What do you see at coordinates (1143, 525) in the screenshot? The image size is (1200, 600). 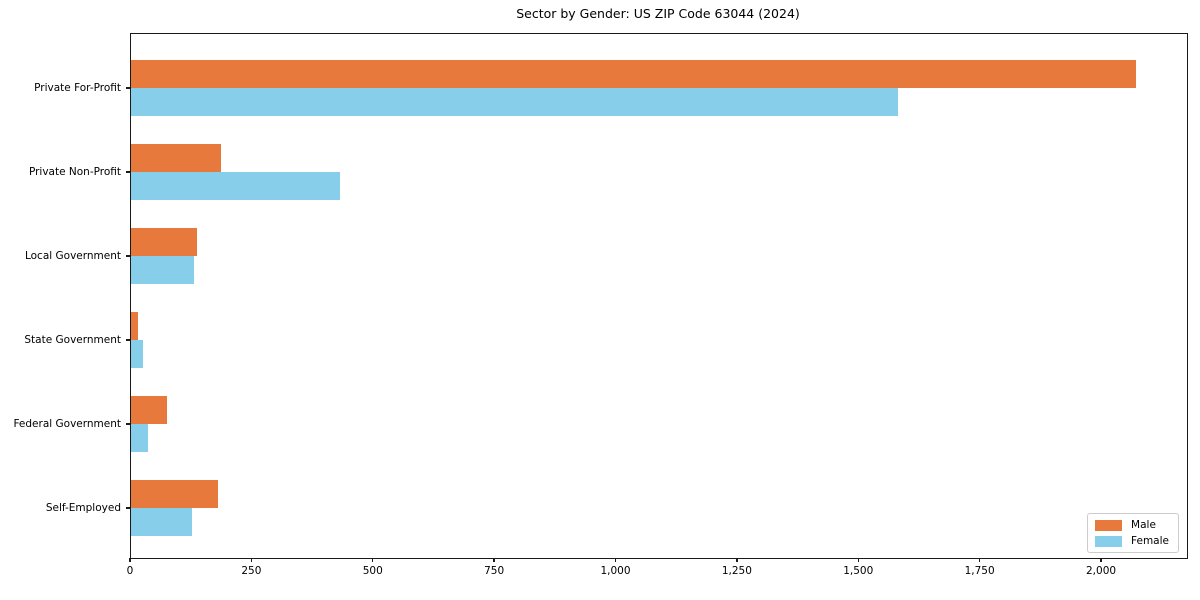 I see `legend-label-male: Male` at bounding box center [1143, 525].